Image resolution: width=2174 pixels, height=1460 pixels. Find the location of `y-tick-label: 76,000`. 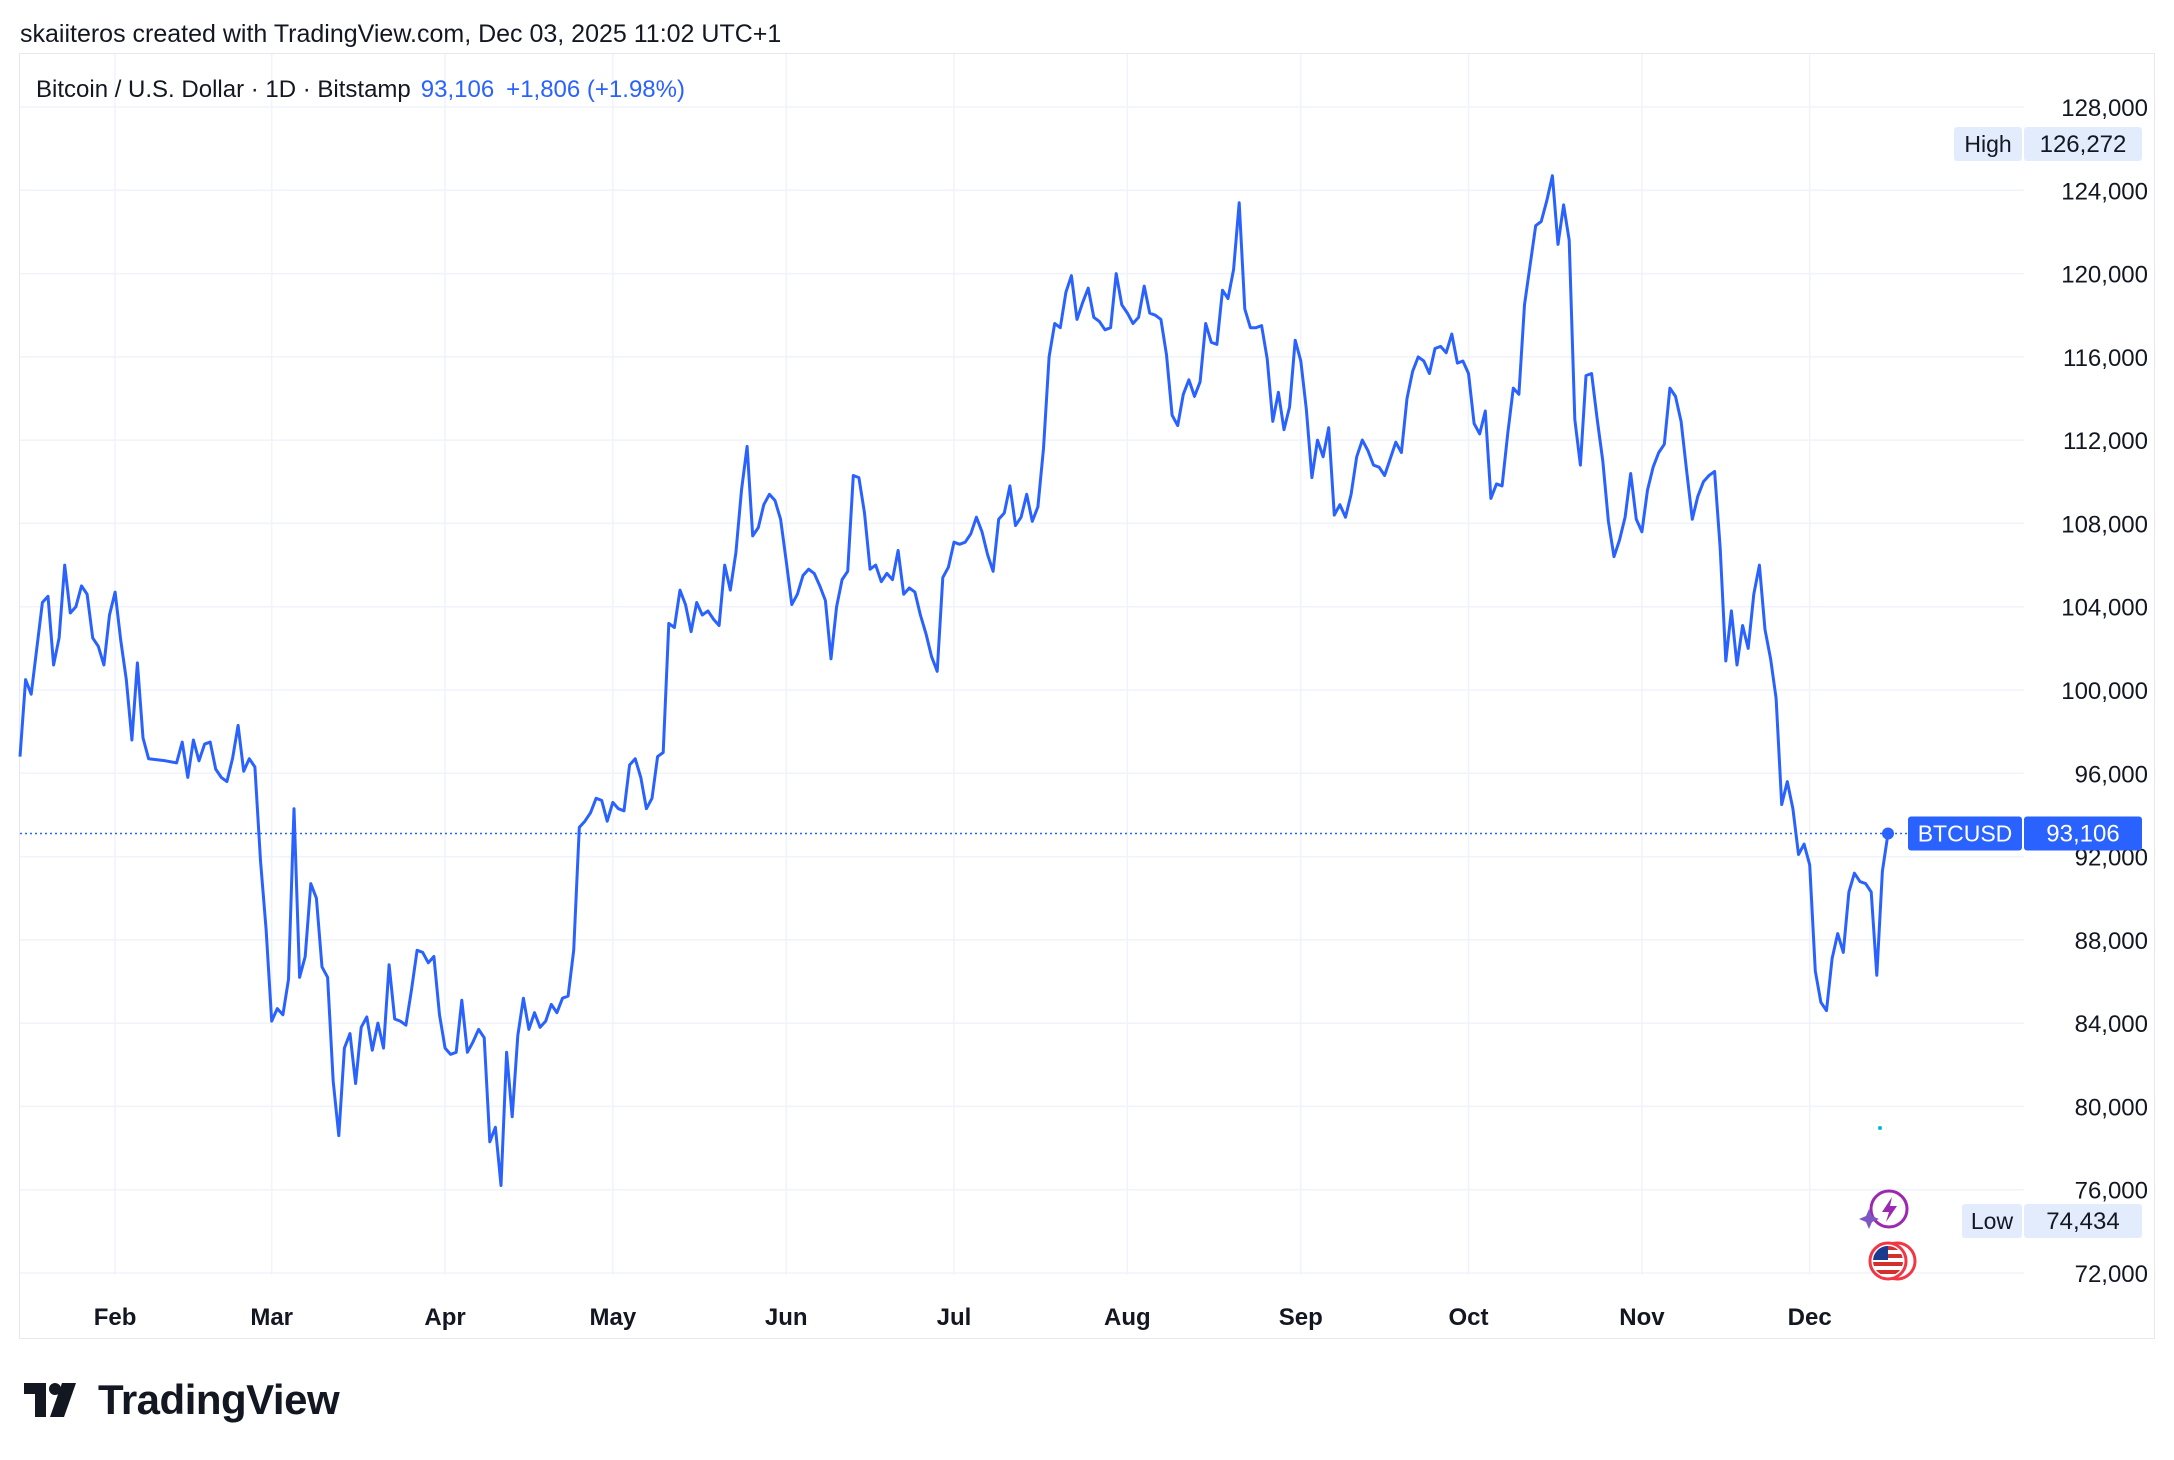

y-tick-label: 76,000 is located at coordinates (2111, 1191).